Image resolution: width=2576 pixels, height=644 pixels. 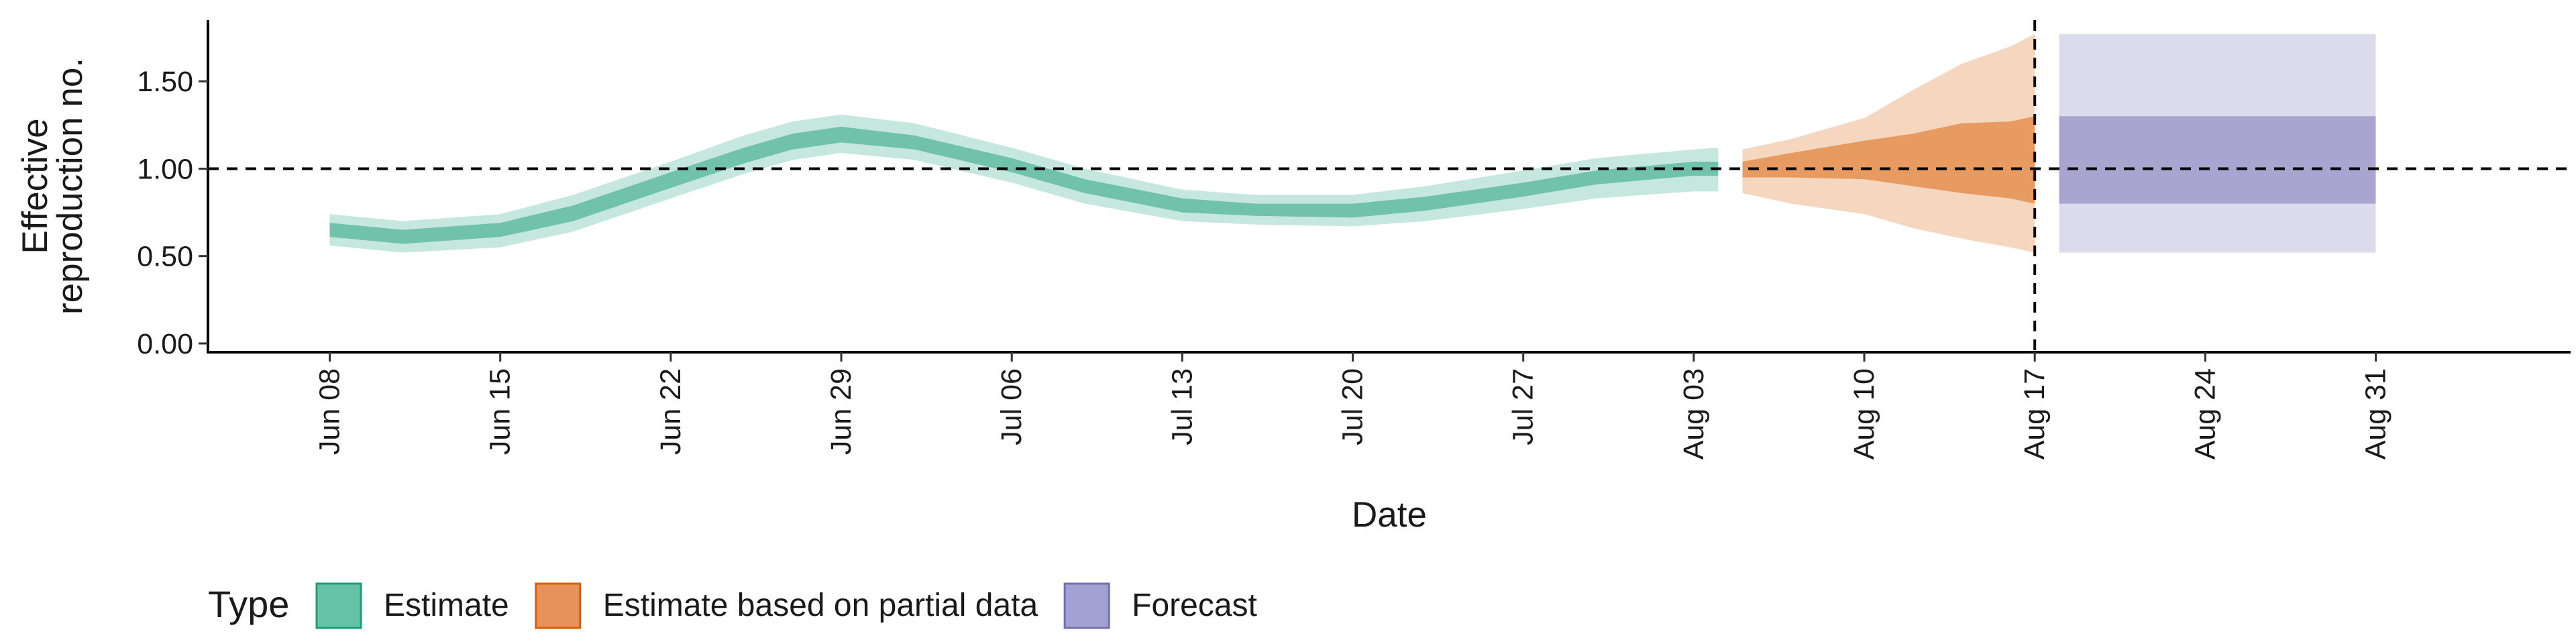 What do you see at coordinates (2205, 414) in the screenshot?
I see `x-tick-label-11: Aug 24` at bounding box center [2205, 414].